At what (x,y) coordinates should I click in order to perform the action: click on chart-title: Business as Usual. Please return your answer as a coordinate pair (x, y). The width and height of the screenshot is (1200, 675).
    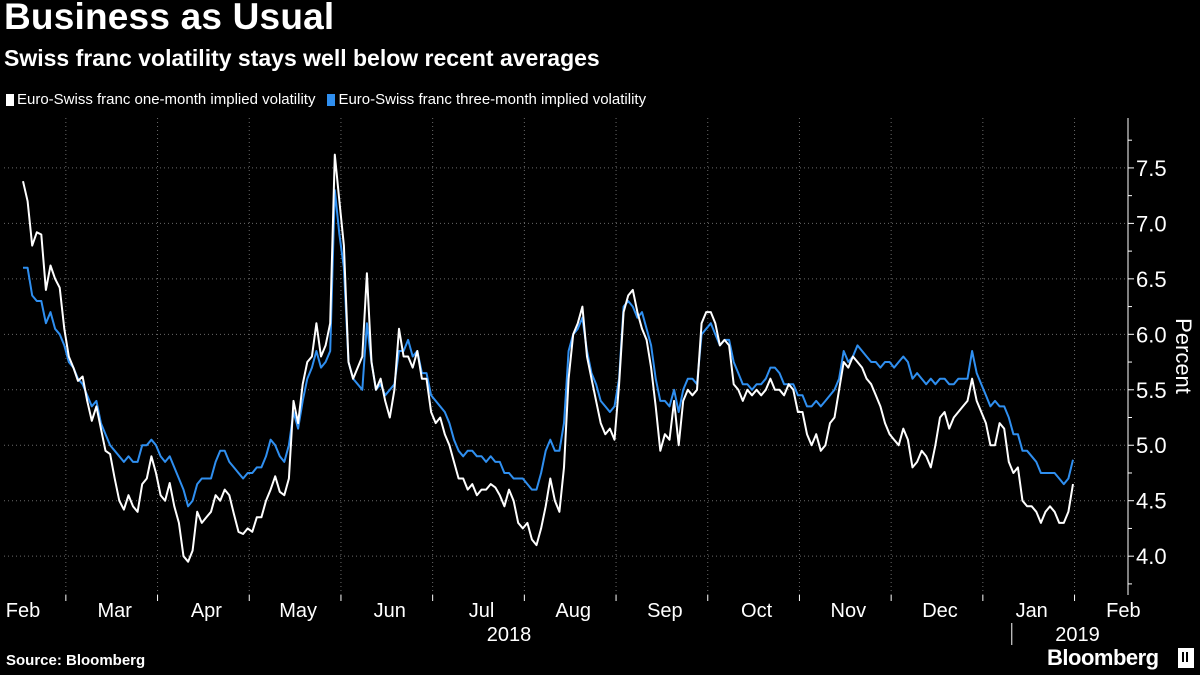
    Looking at the image, I should click on (169, 18).